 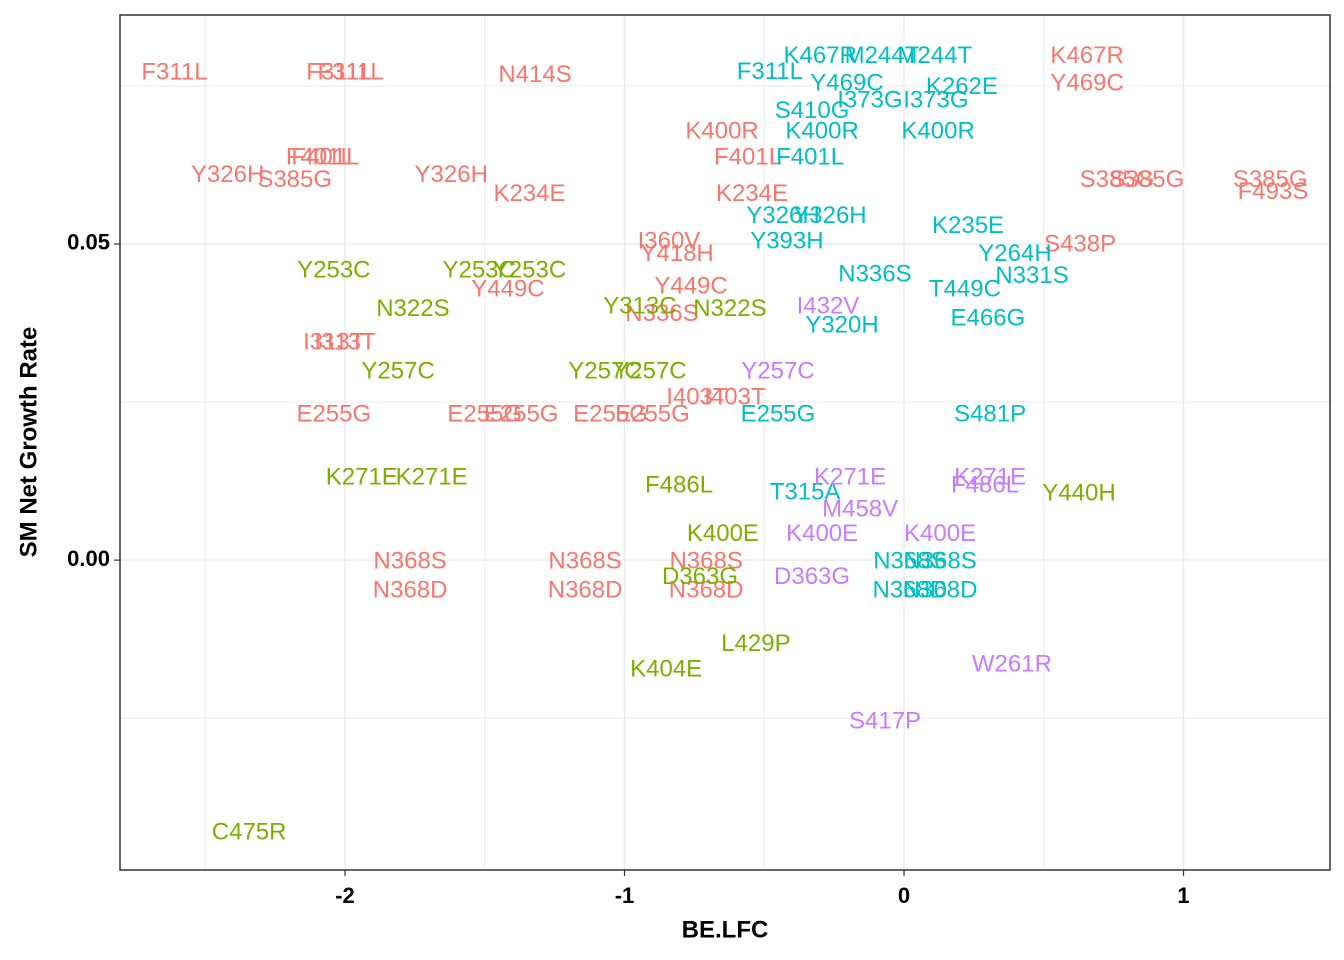 What do you see at coordinates (1080, 244) in the screenshot?
I see `point-label: S438P` at bounding box center [1080, 244].